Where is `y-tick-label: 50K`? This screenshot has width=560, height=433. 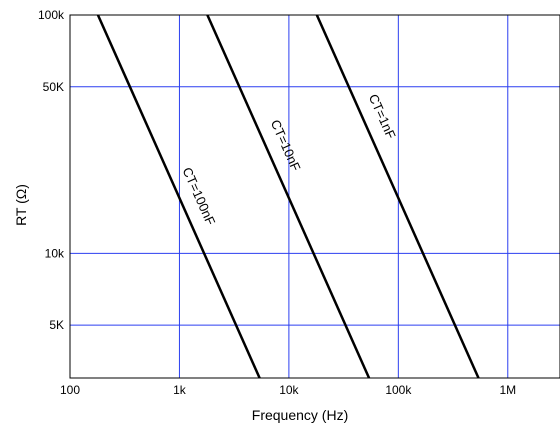 y-tick-label: 50K is located at coordinates (53, 87).